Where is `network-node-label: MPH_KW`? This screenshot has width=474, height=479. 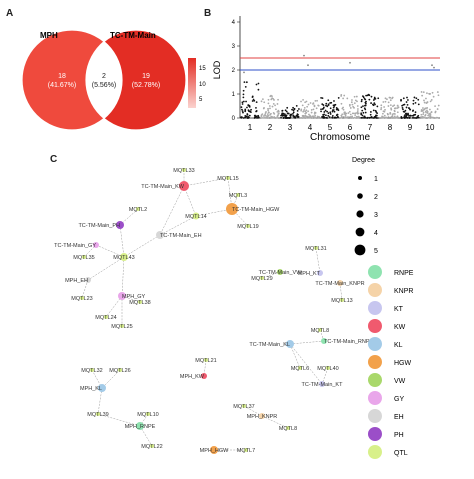 network-node-label: MPH_KW is located at coordinates (192, 377).